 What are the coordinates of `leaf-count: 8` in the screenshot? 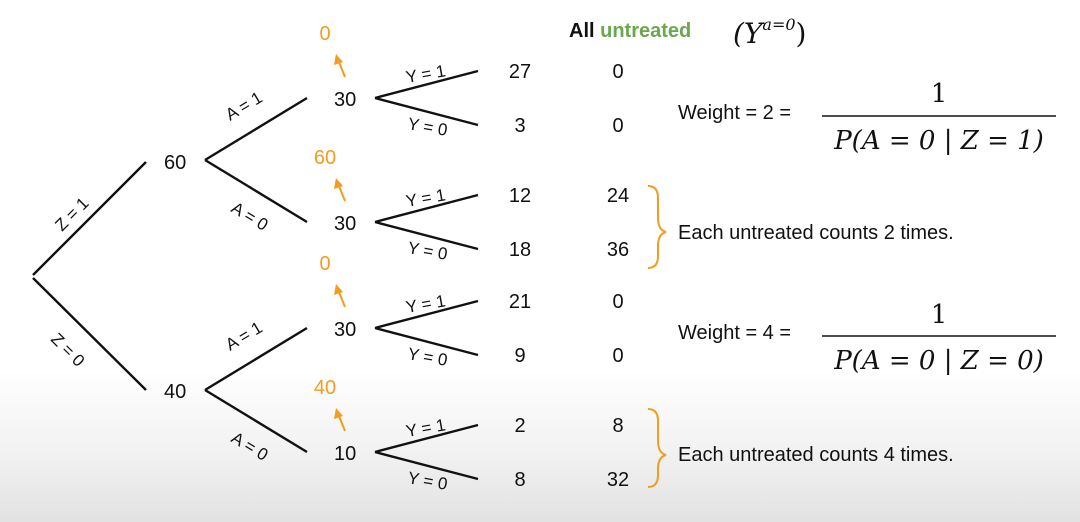 It's located at (519, 480).